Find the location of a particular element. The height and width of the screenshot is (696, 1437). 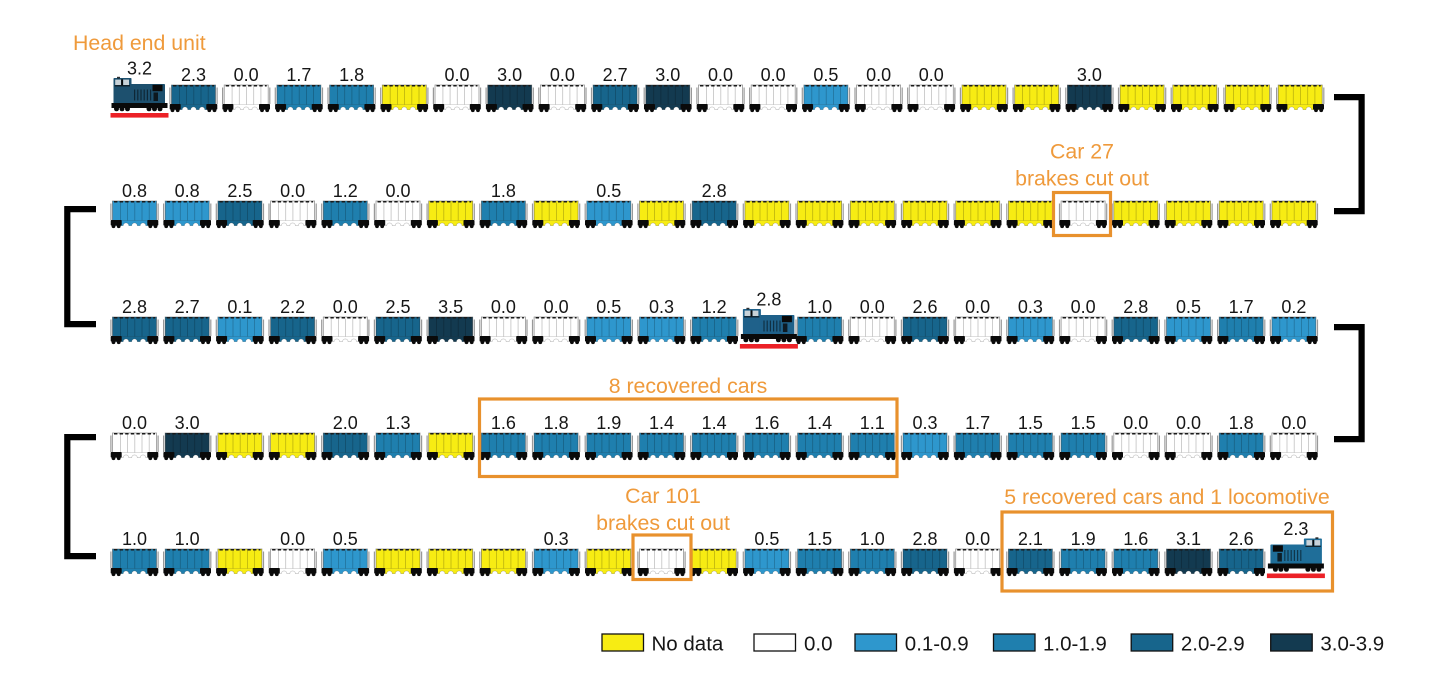

svg-text: 3.5 is located at coordinates (450, 307).